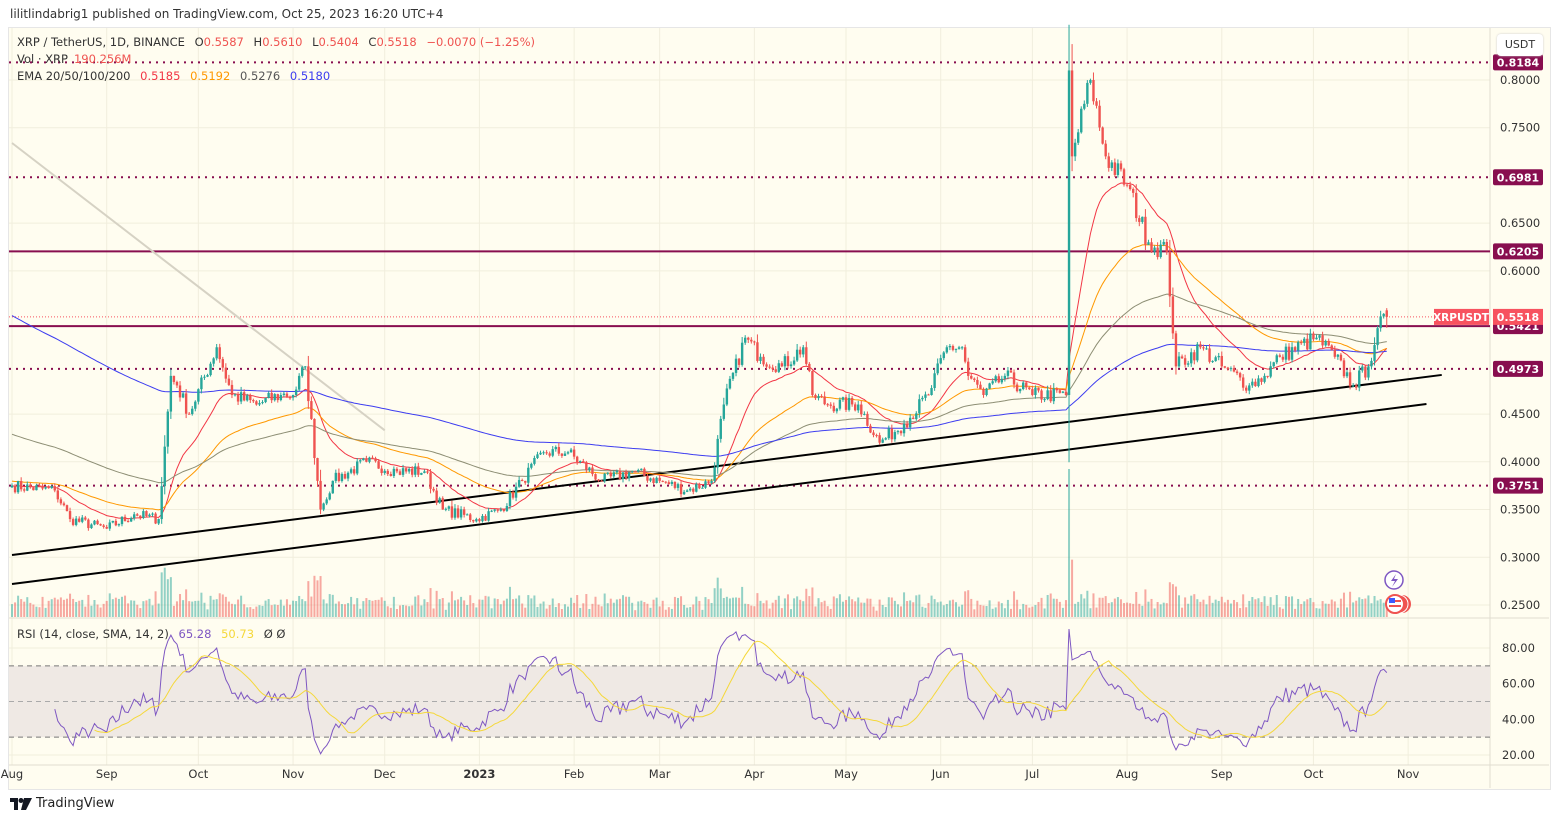 The image size is (1557, 823). What do you see at coordinates (1520, 45) in the screenshot?
I see `currency-button: USDT` at bounding box center [1520, 45].